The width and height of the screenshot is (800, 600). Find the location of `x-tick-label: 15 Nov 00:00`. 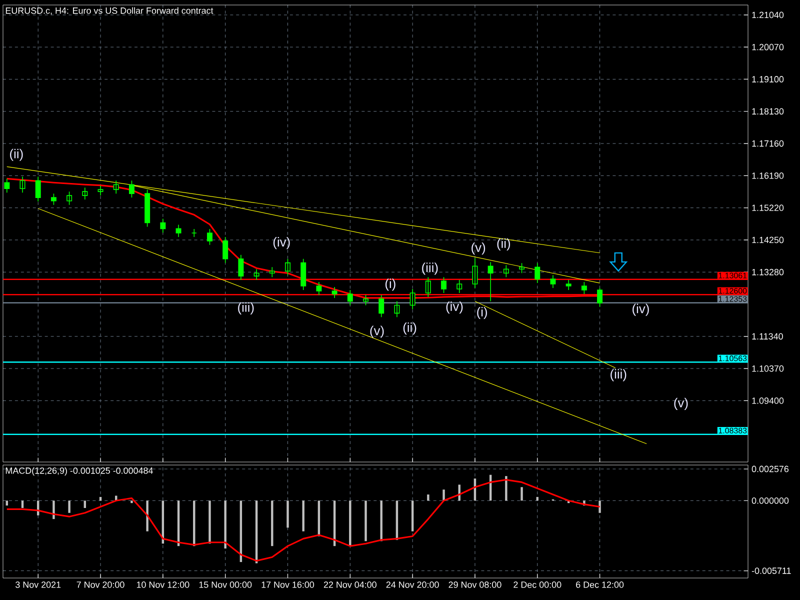

x-tick-label: 15 Nov 00:00 is located at coordinates (225, 585).